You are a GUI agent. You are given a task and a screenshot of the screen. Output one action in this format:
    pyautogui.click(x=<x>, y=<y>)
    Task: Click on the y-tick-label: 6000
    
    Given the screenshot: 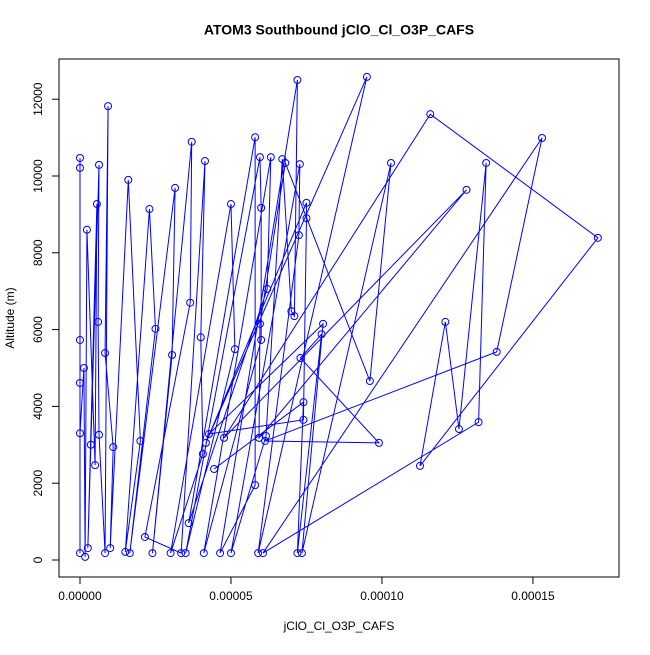 What is the action you would take?
    pyautogui.click(x=38, y=329)
    